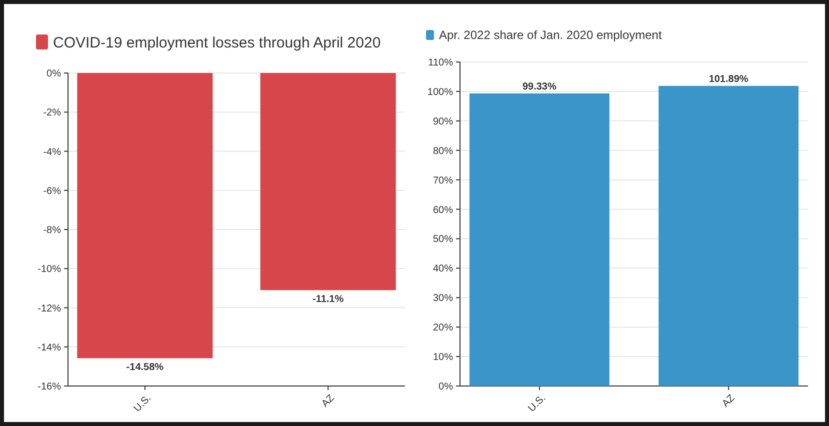 The height and width of the screenshot is (426, 829). What do you see at coordinates (50, 348) in the screenshot?
I see `y-tick-label: -14%` at bounding box center [50, 348].